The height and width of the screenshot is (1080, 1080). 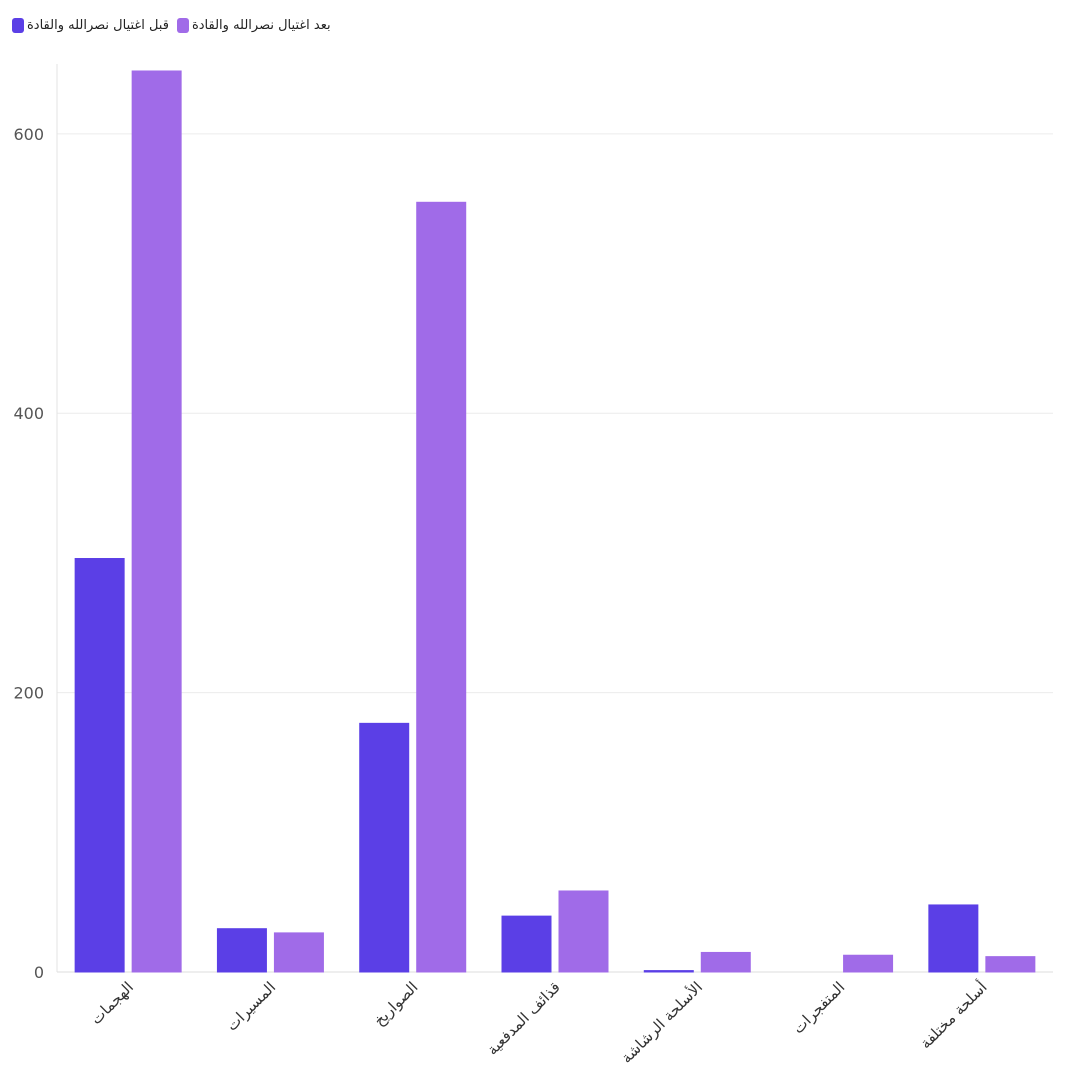 I want to click on y-tick-label: 0, so click(x=39, y=972).